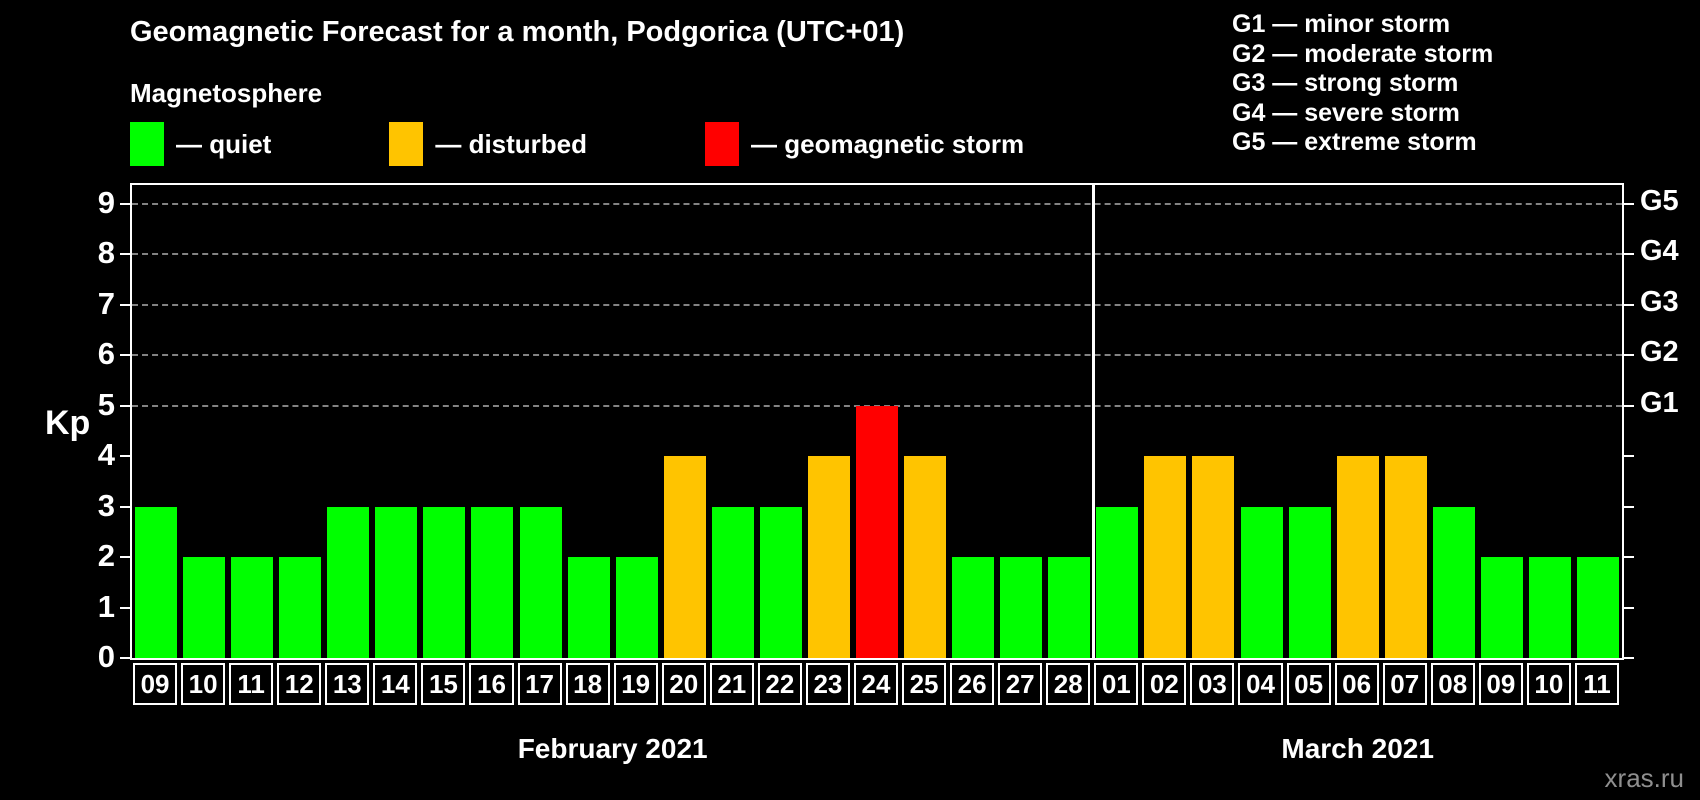  I want to click on date-cell-13: 13, so click(347, 684).